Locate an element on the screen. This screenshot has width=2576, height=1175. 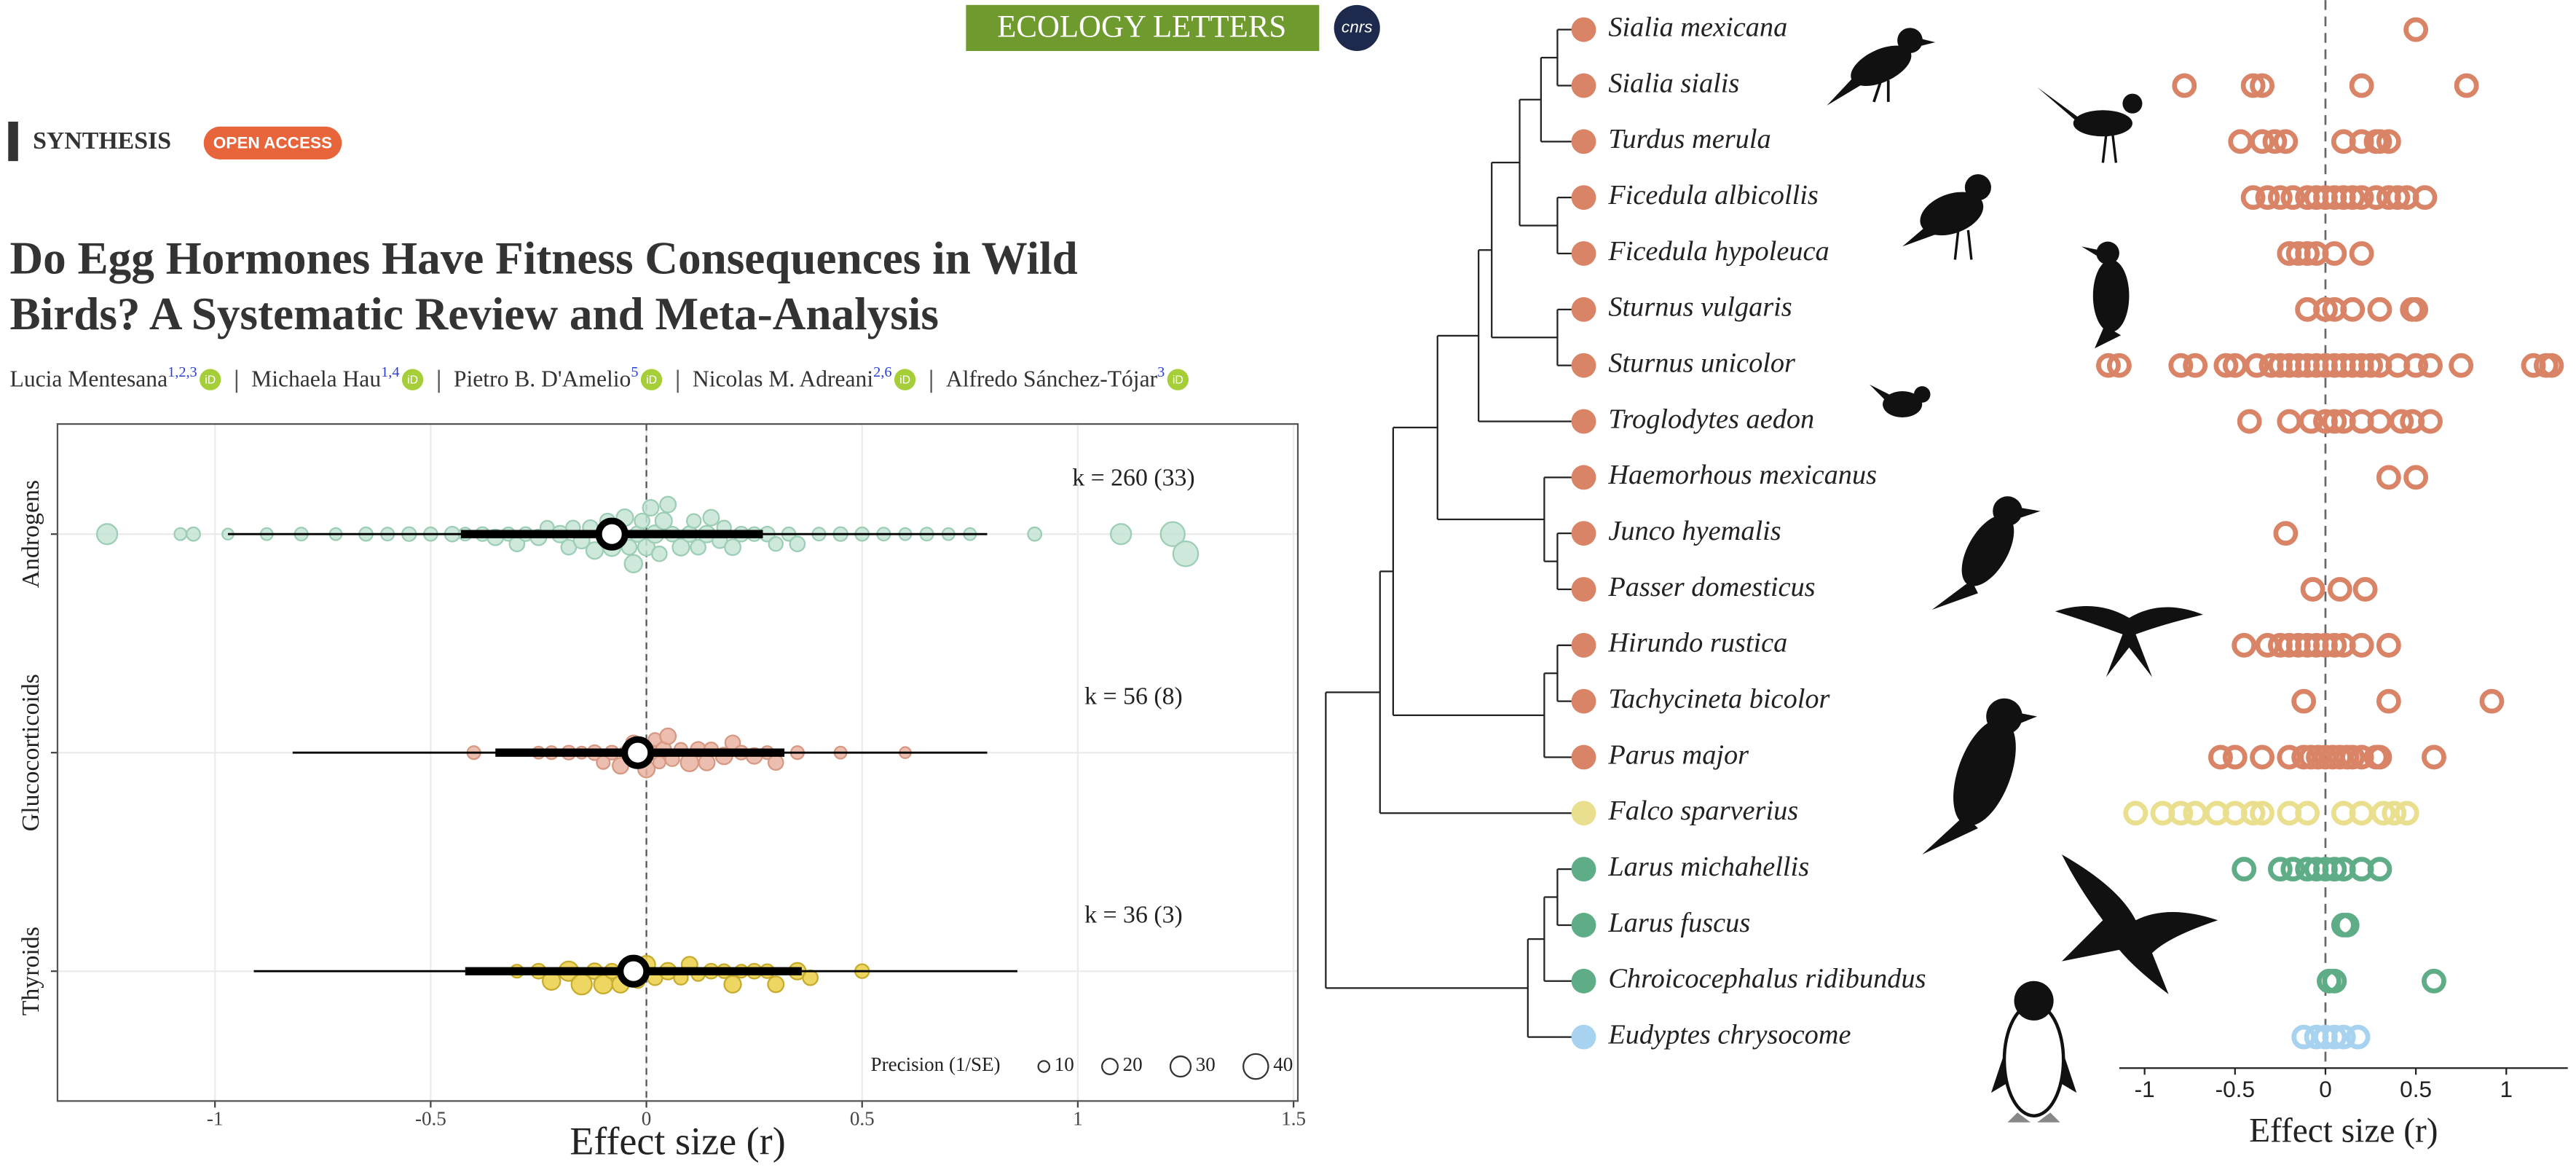
orcid-label: iD is located at coordinates (412, 380).